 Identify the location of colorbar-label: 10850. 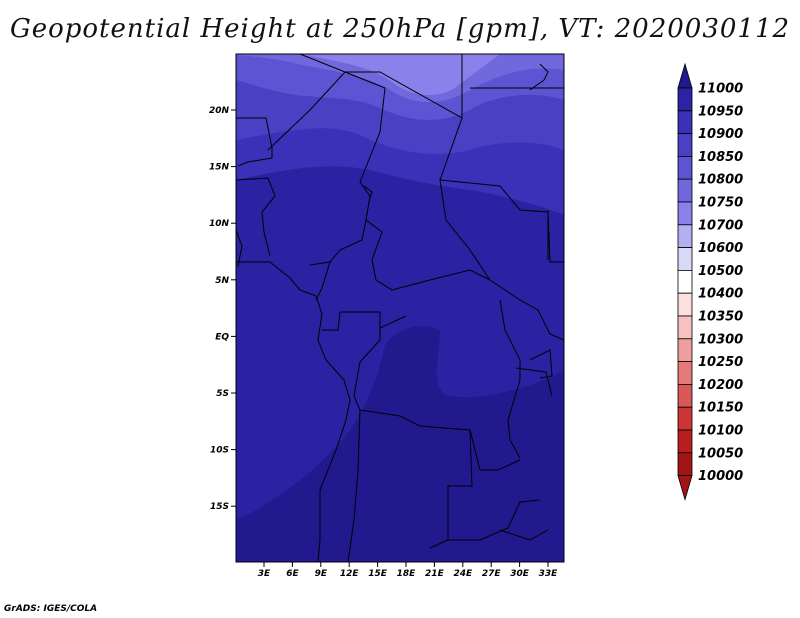
(720, 157).